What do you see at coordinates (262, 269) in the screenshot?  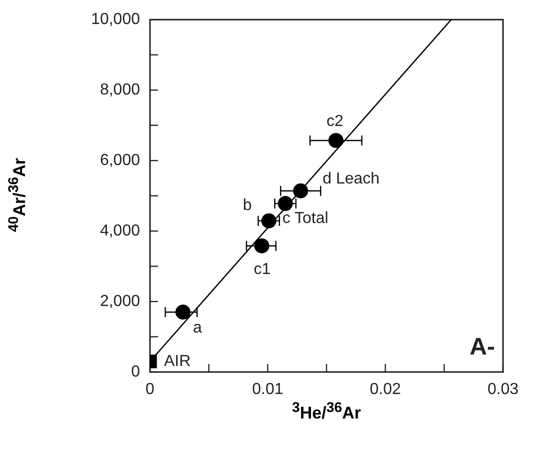 I see `annotation: c1` at bounding box center [262, 269].